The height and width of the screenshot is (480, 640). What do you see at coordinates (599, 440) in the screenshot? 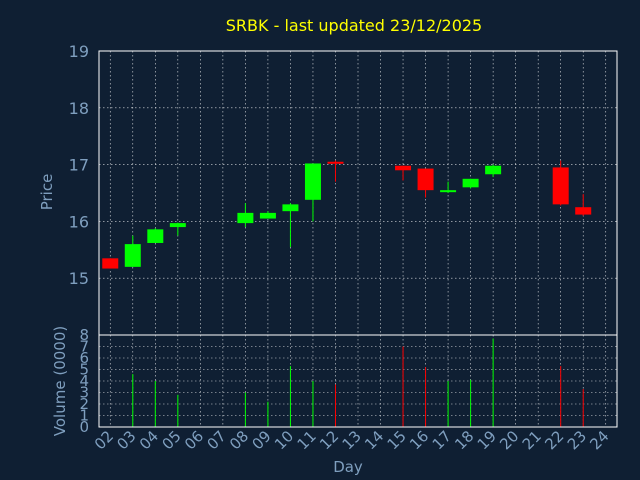
I see `x-tick-label: 24` at bounding box center [599, 440].